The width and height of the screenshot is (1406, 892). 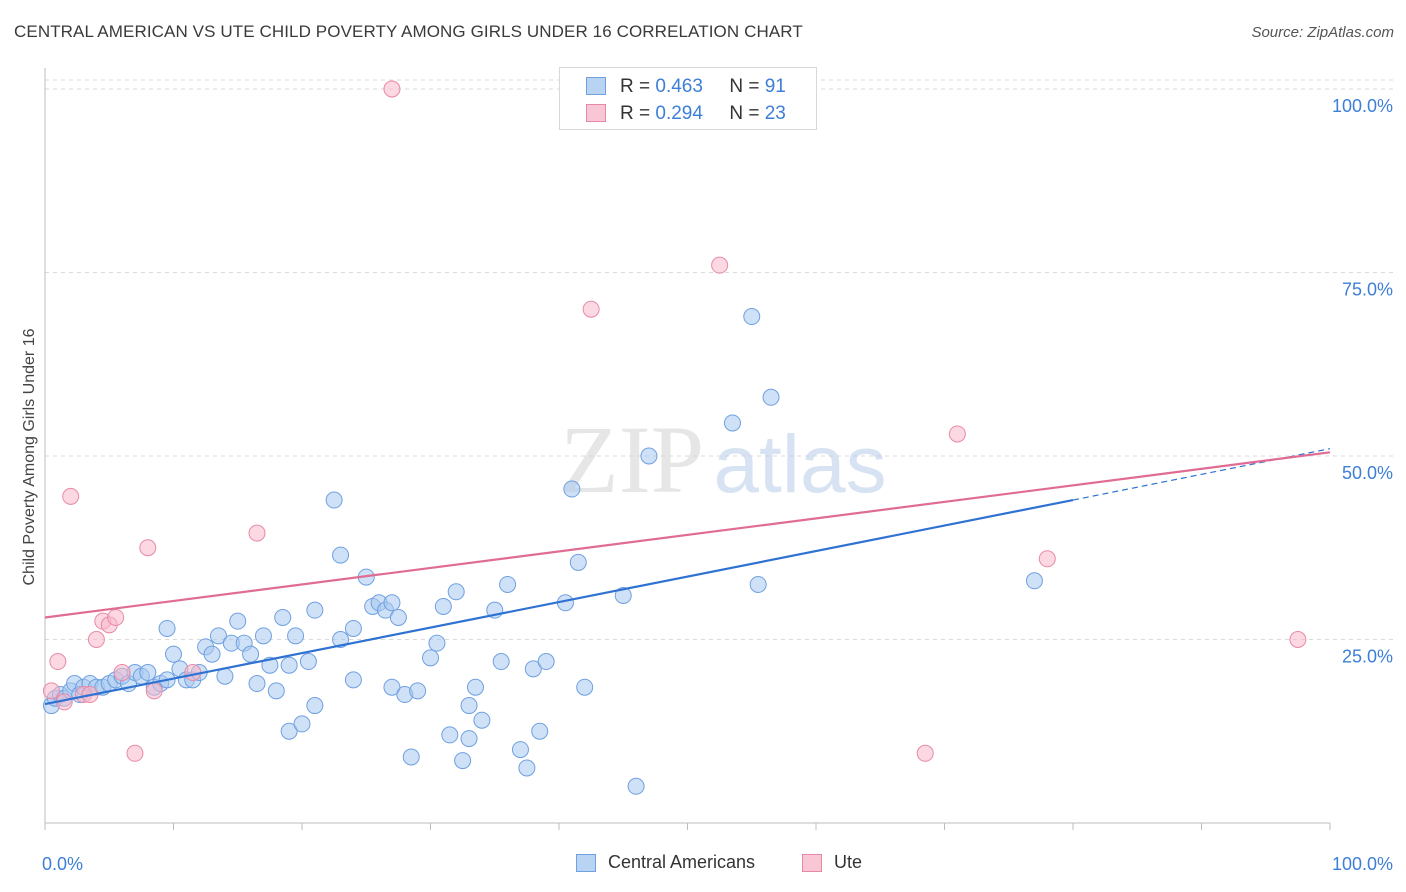 I want to click on chart-source: Source: ZipAtlas.com, so click(x=1322, y=32).